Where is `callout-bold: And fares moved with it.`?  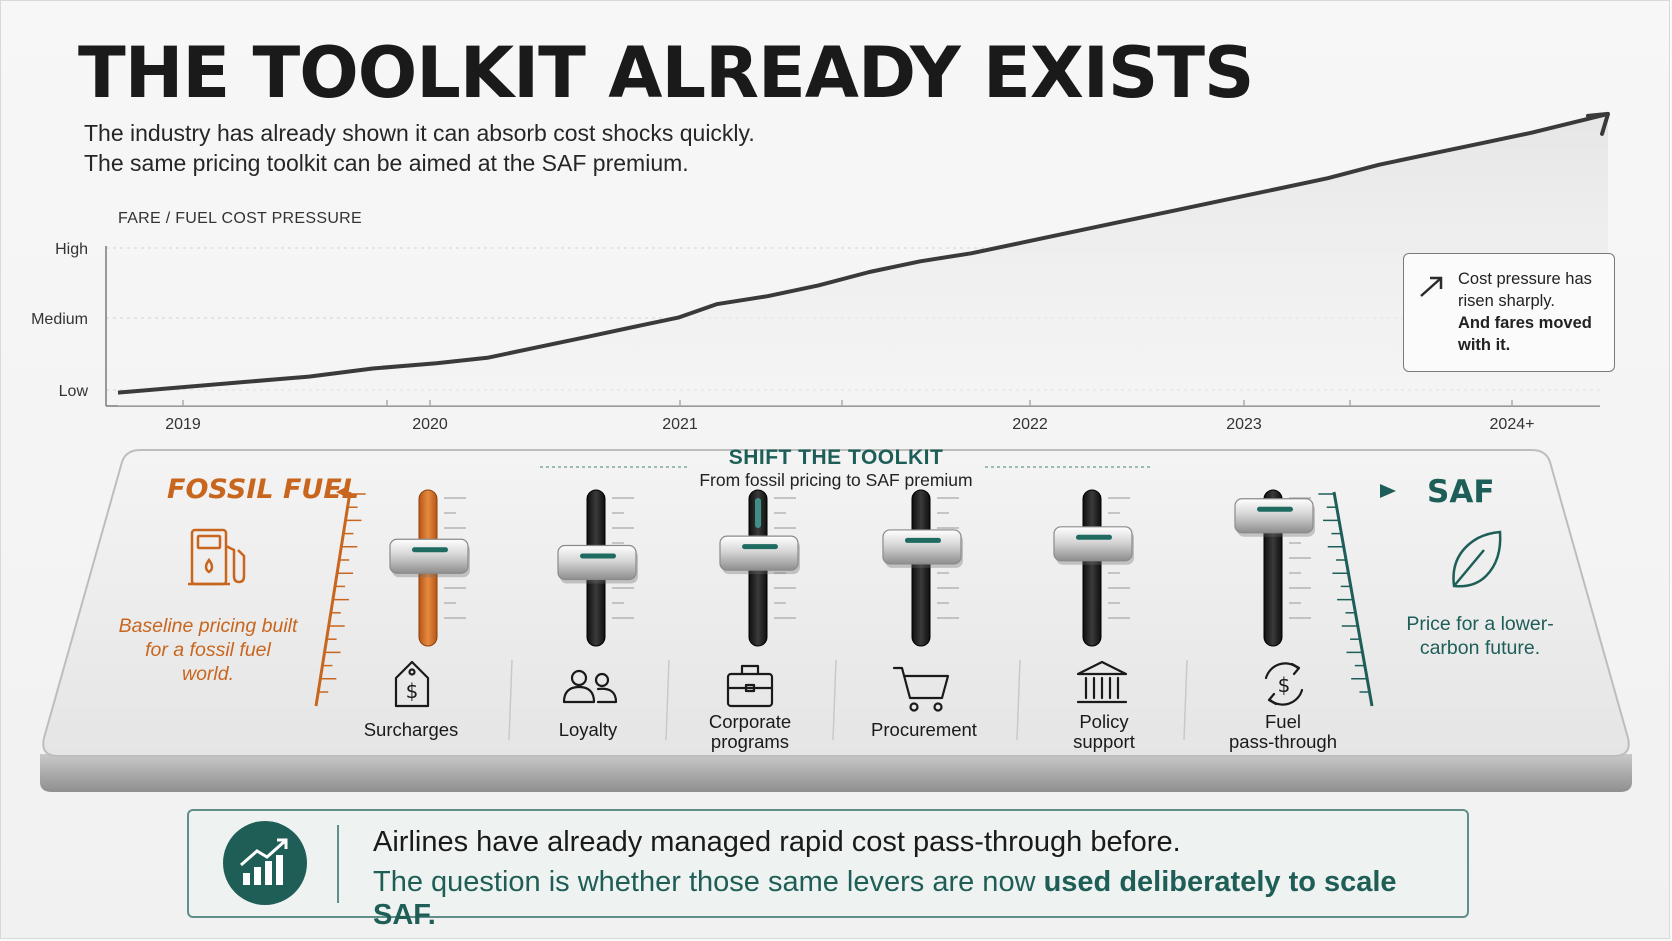
callout-bold: And fares moved with it. is located at coordinates (1525, 334).